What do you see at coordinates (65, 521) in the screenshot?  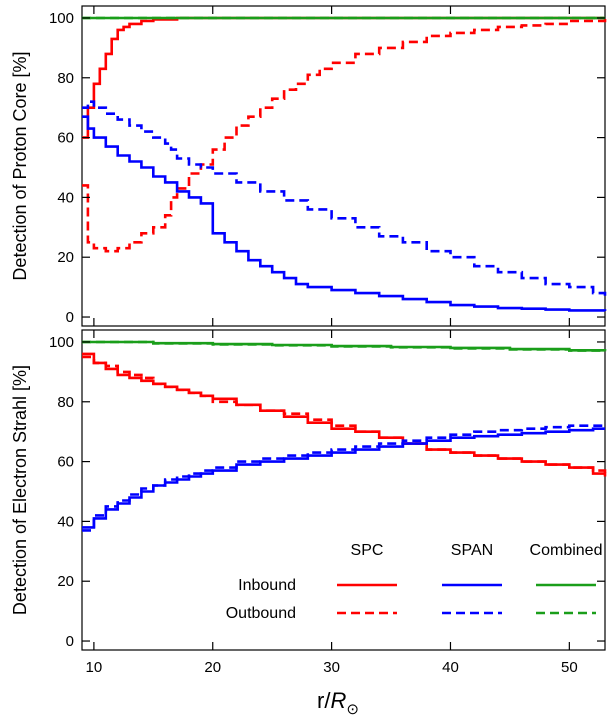 I see `electron-strahl-y-tick-label: 40` at bounding box center [65, 521].